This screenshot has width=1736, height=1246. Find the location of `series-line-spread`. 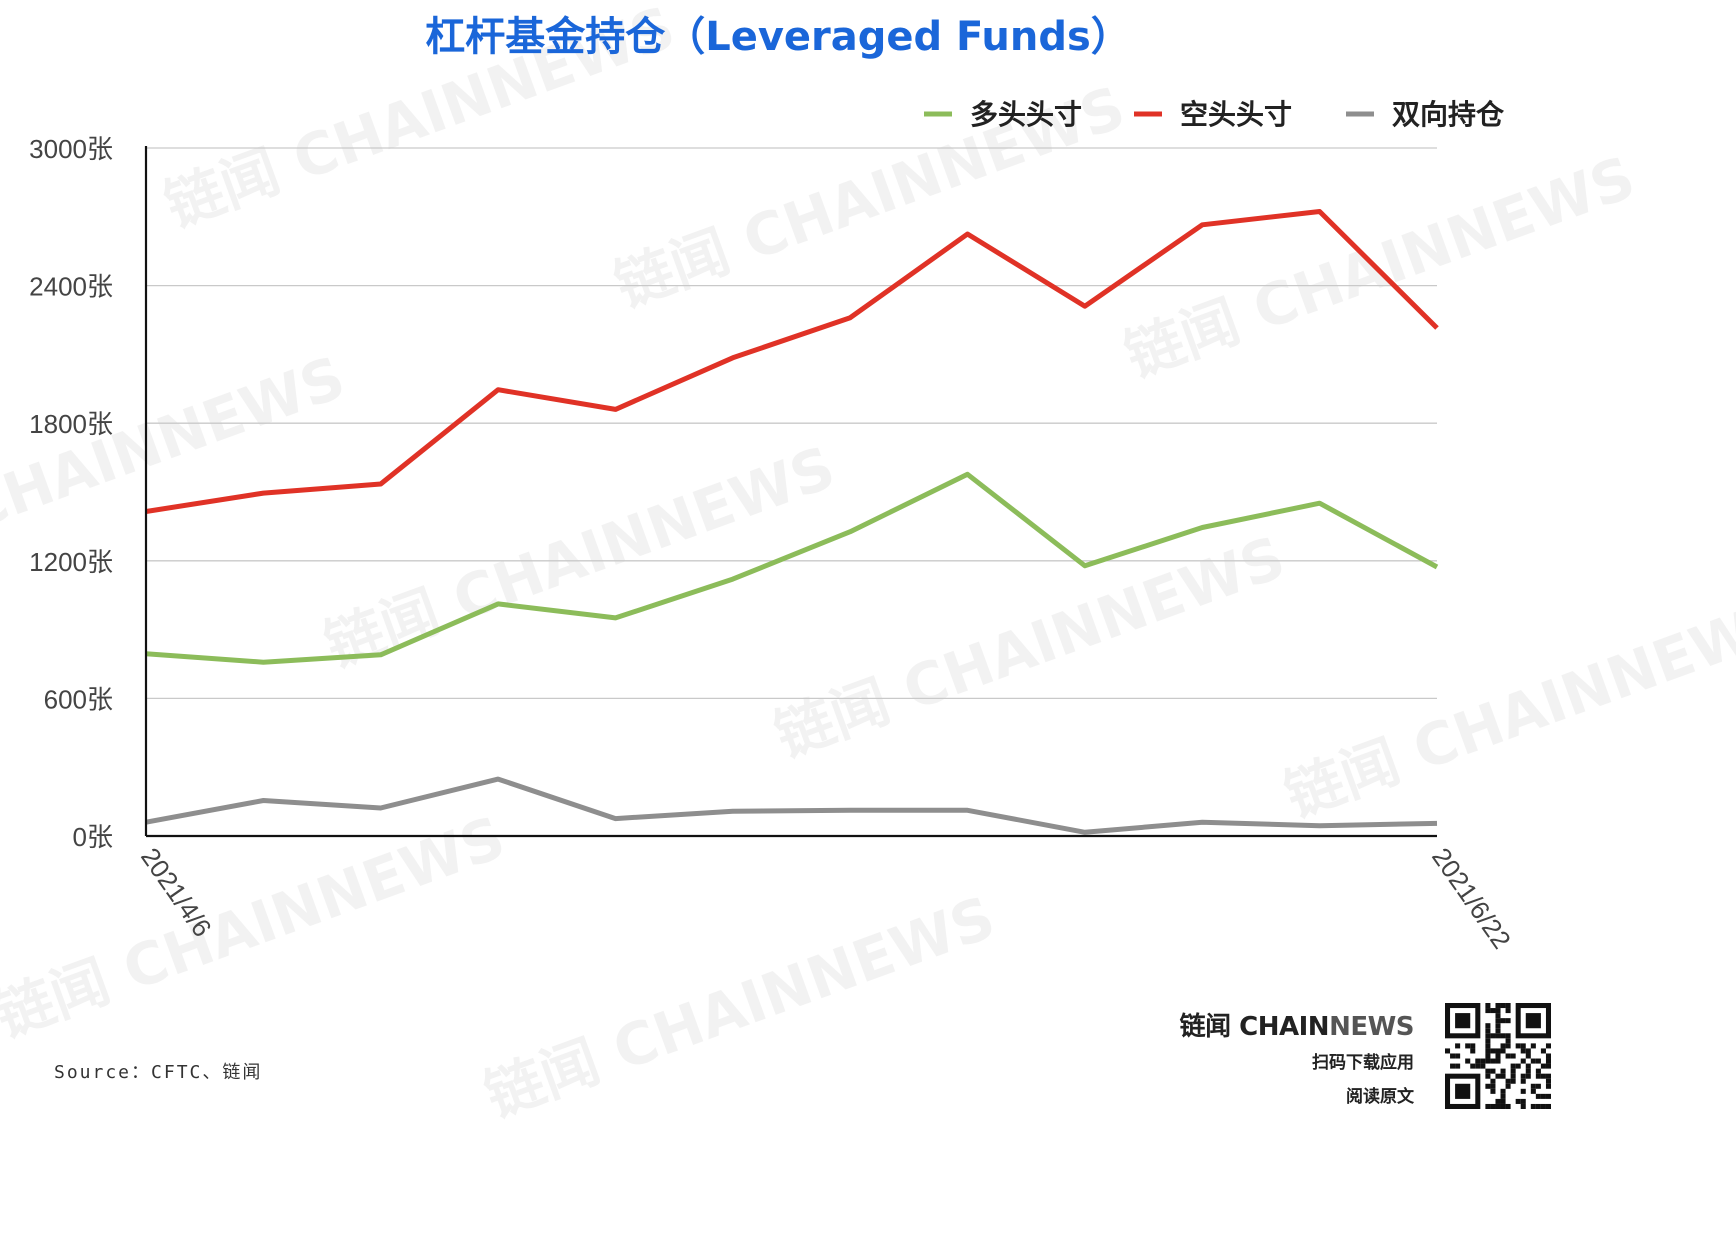

series-line-spread is located at coordinates (791, 805).